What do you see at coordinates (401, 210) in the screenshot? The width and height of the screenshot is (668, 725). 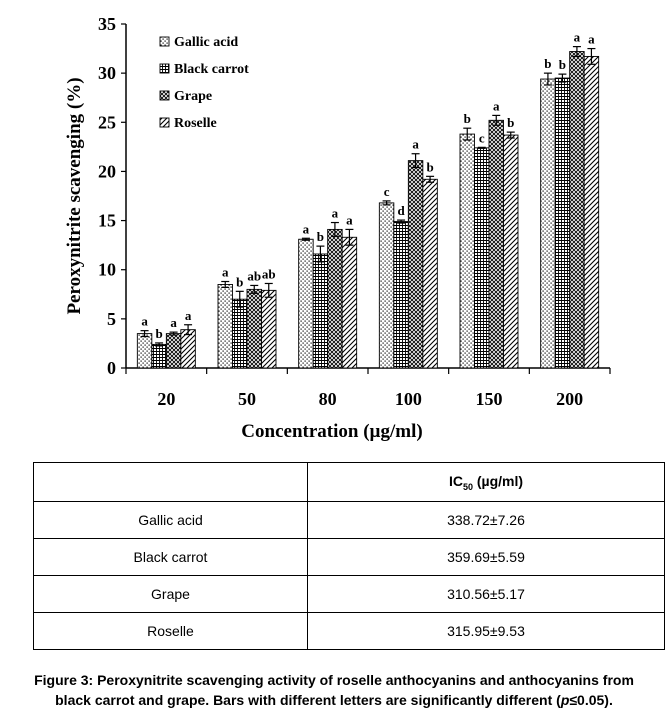 I see `significance-letter: d` at bounding box center [401, 210].